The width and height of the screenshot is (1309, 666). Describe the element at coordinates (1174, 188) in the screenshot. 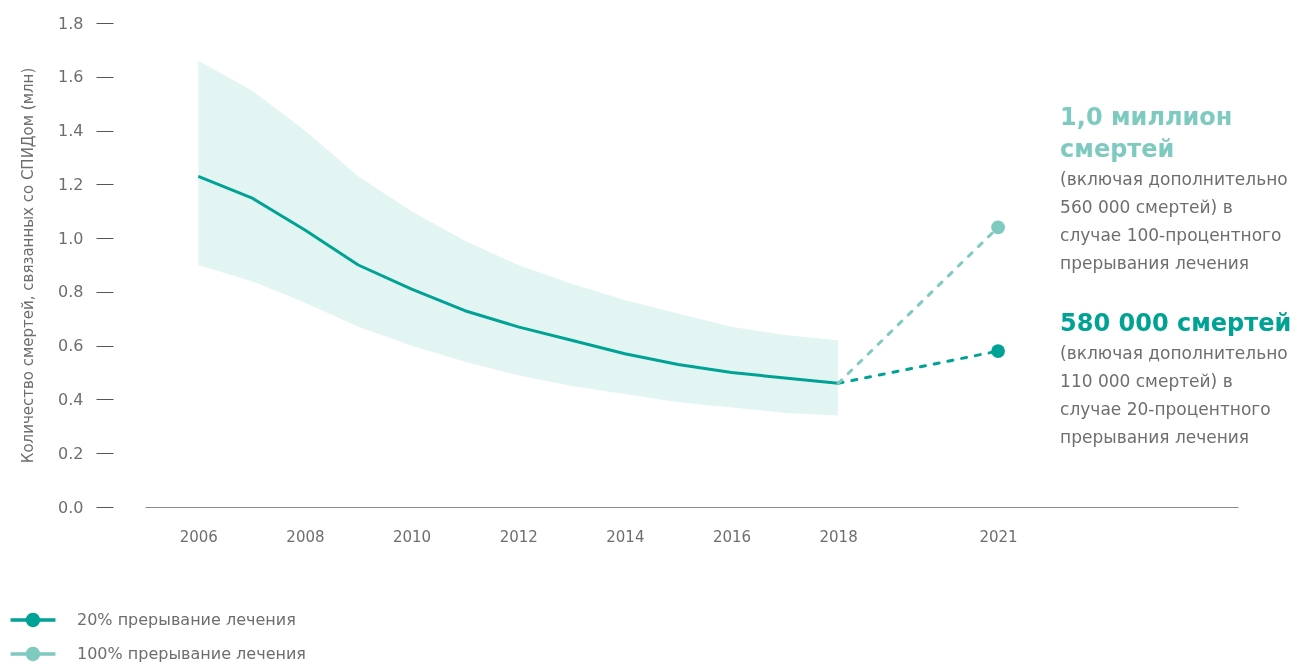

I see `annotation: 1,0 миллион смертей (включая дополнительно 560 000 смертей) в случае 100-процентного прерывания лечения` at that location.